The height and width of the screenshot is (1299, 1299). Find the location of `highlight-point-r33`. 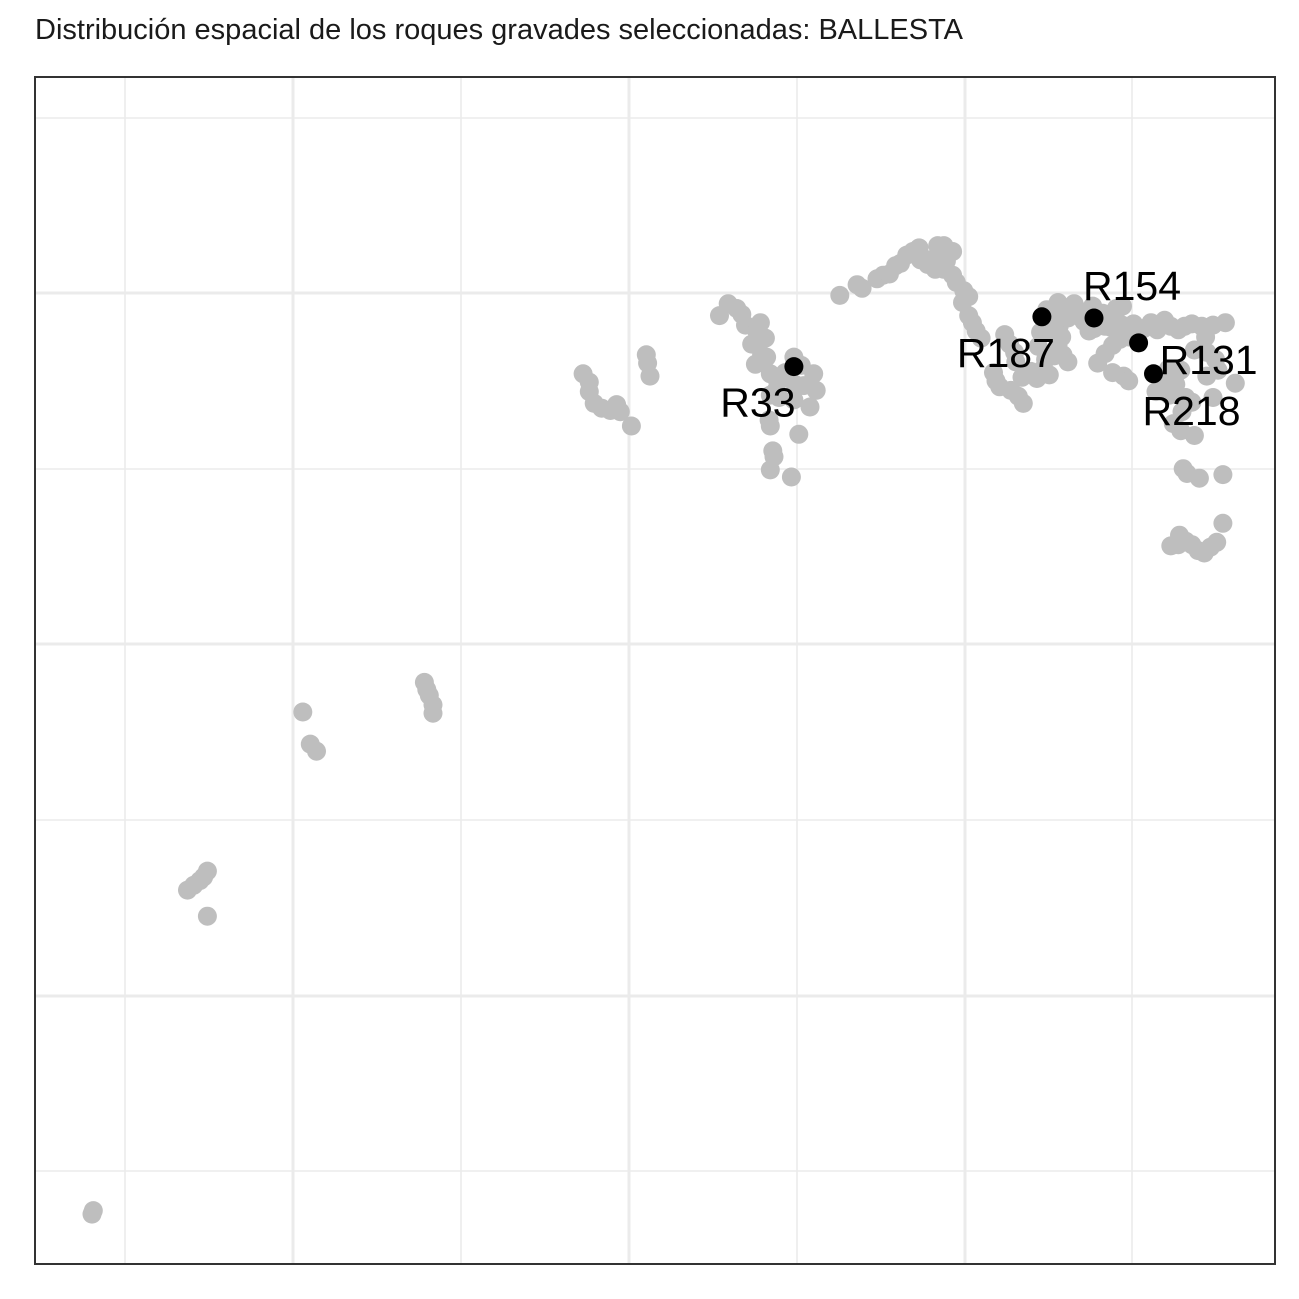

highlight-point-r33 is located at coordinates (794, 367).